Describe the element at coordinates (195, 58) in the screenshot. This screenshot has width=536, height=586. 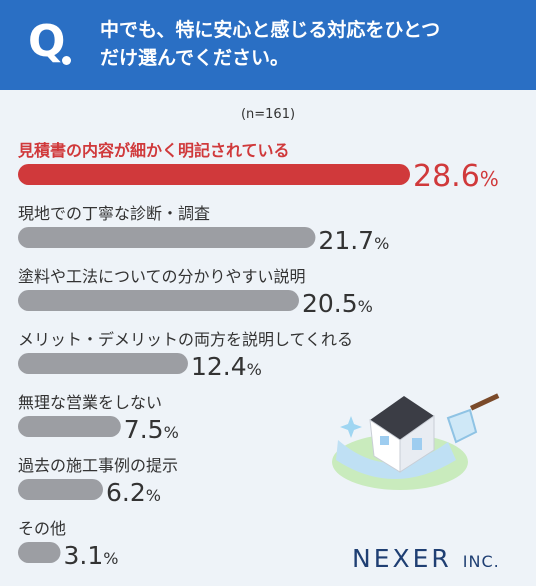
I see `question-line-2: だけ選んでください。` at that location.